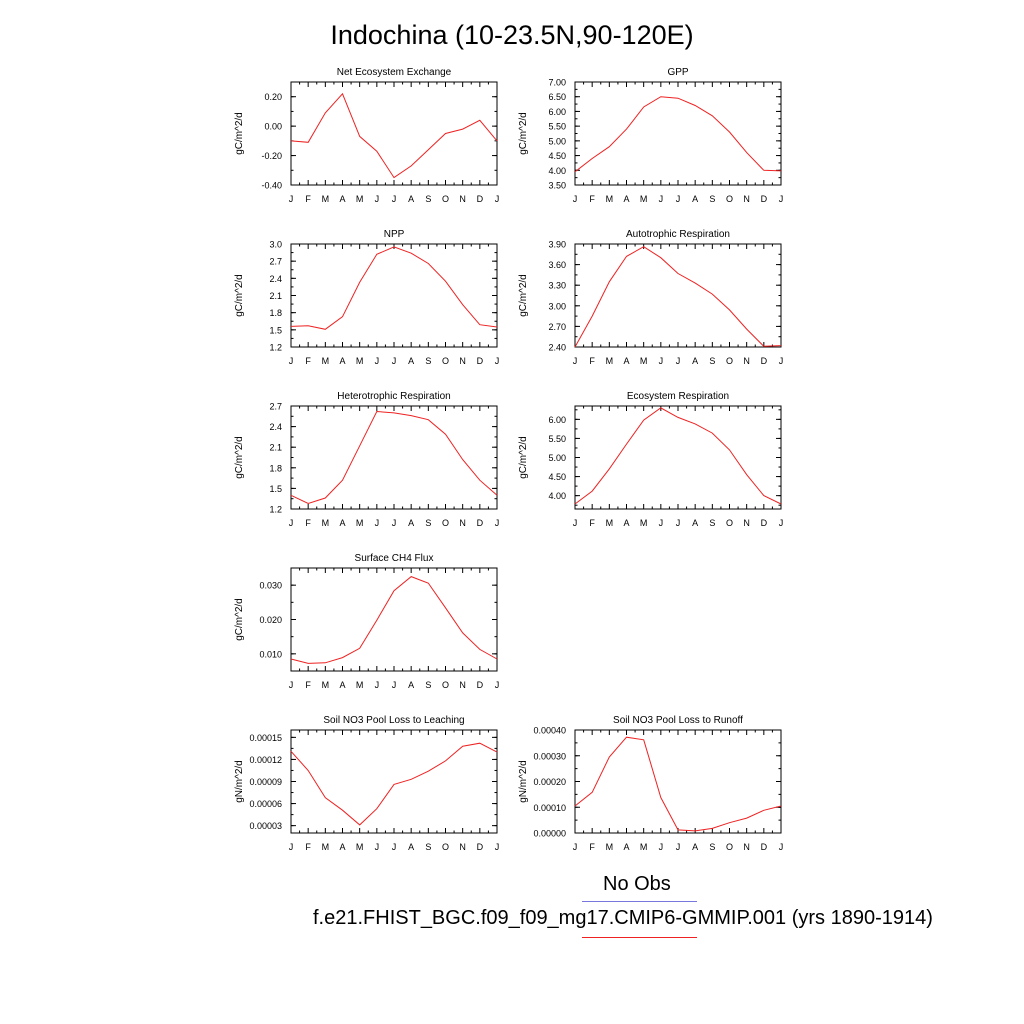 This screenshot has height=1024, width=1024. Describe the element at coordinates (557, 141) in the screenshot. I see `y-tick-label: 5.00` at that location.